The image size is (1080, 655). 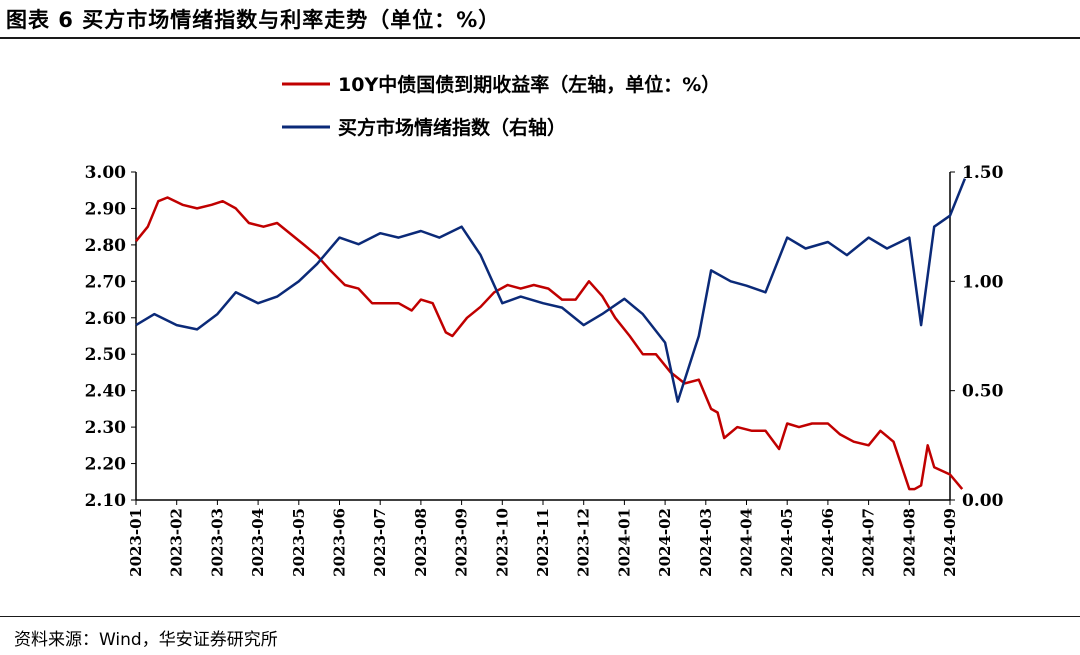 What do you see at coordinates (136, 542) in the screenshot?
I see `x-tick-label: 2023-01` at bounding box center [136, 542].